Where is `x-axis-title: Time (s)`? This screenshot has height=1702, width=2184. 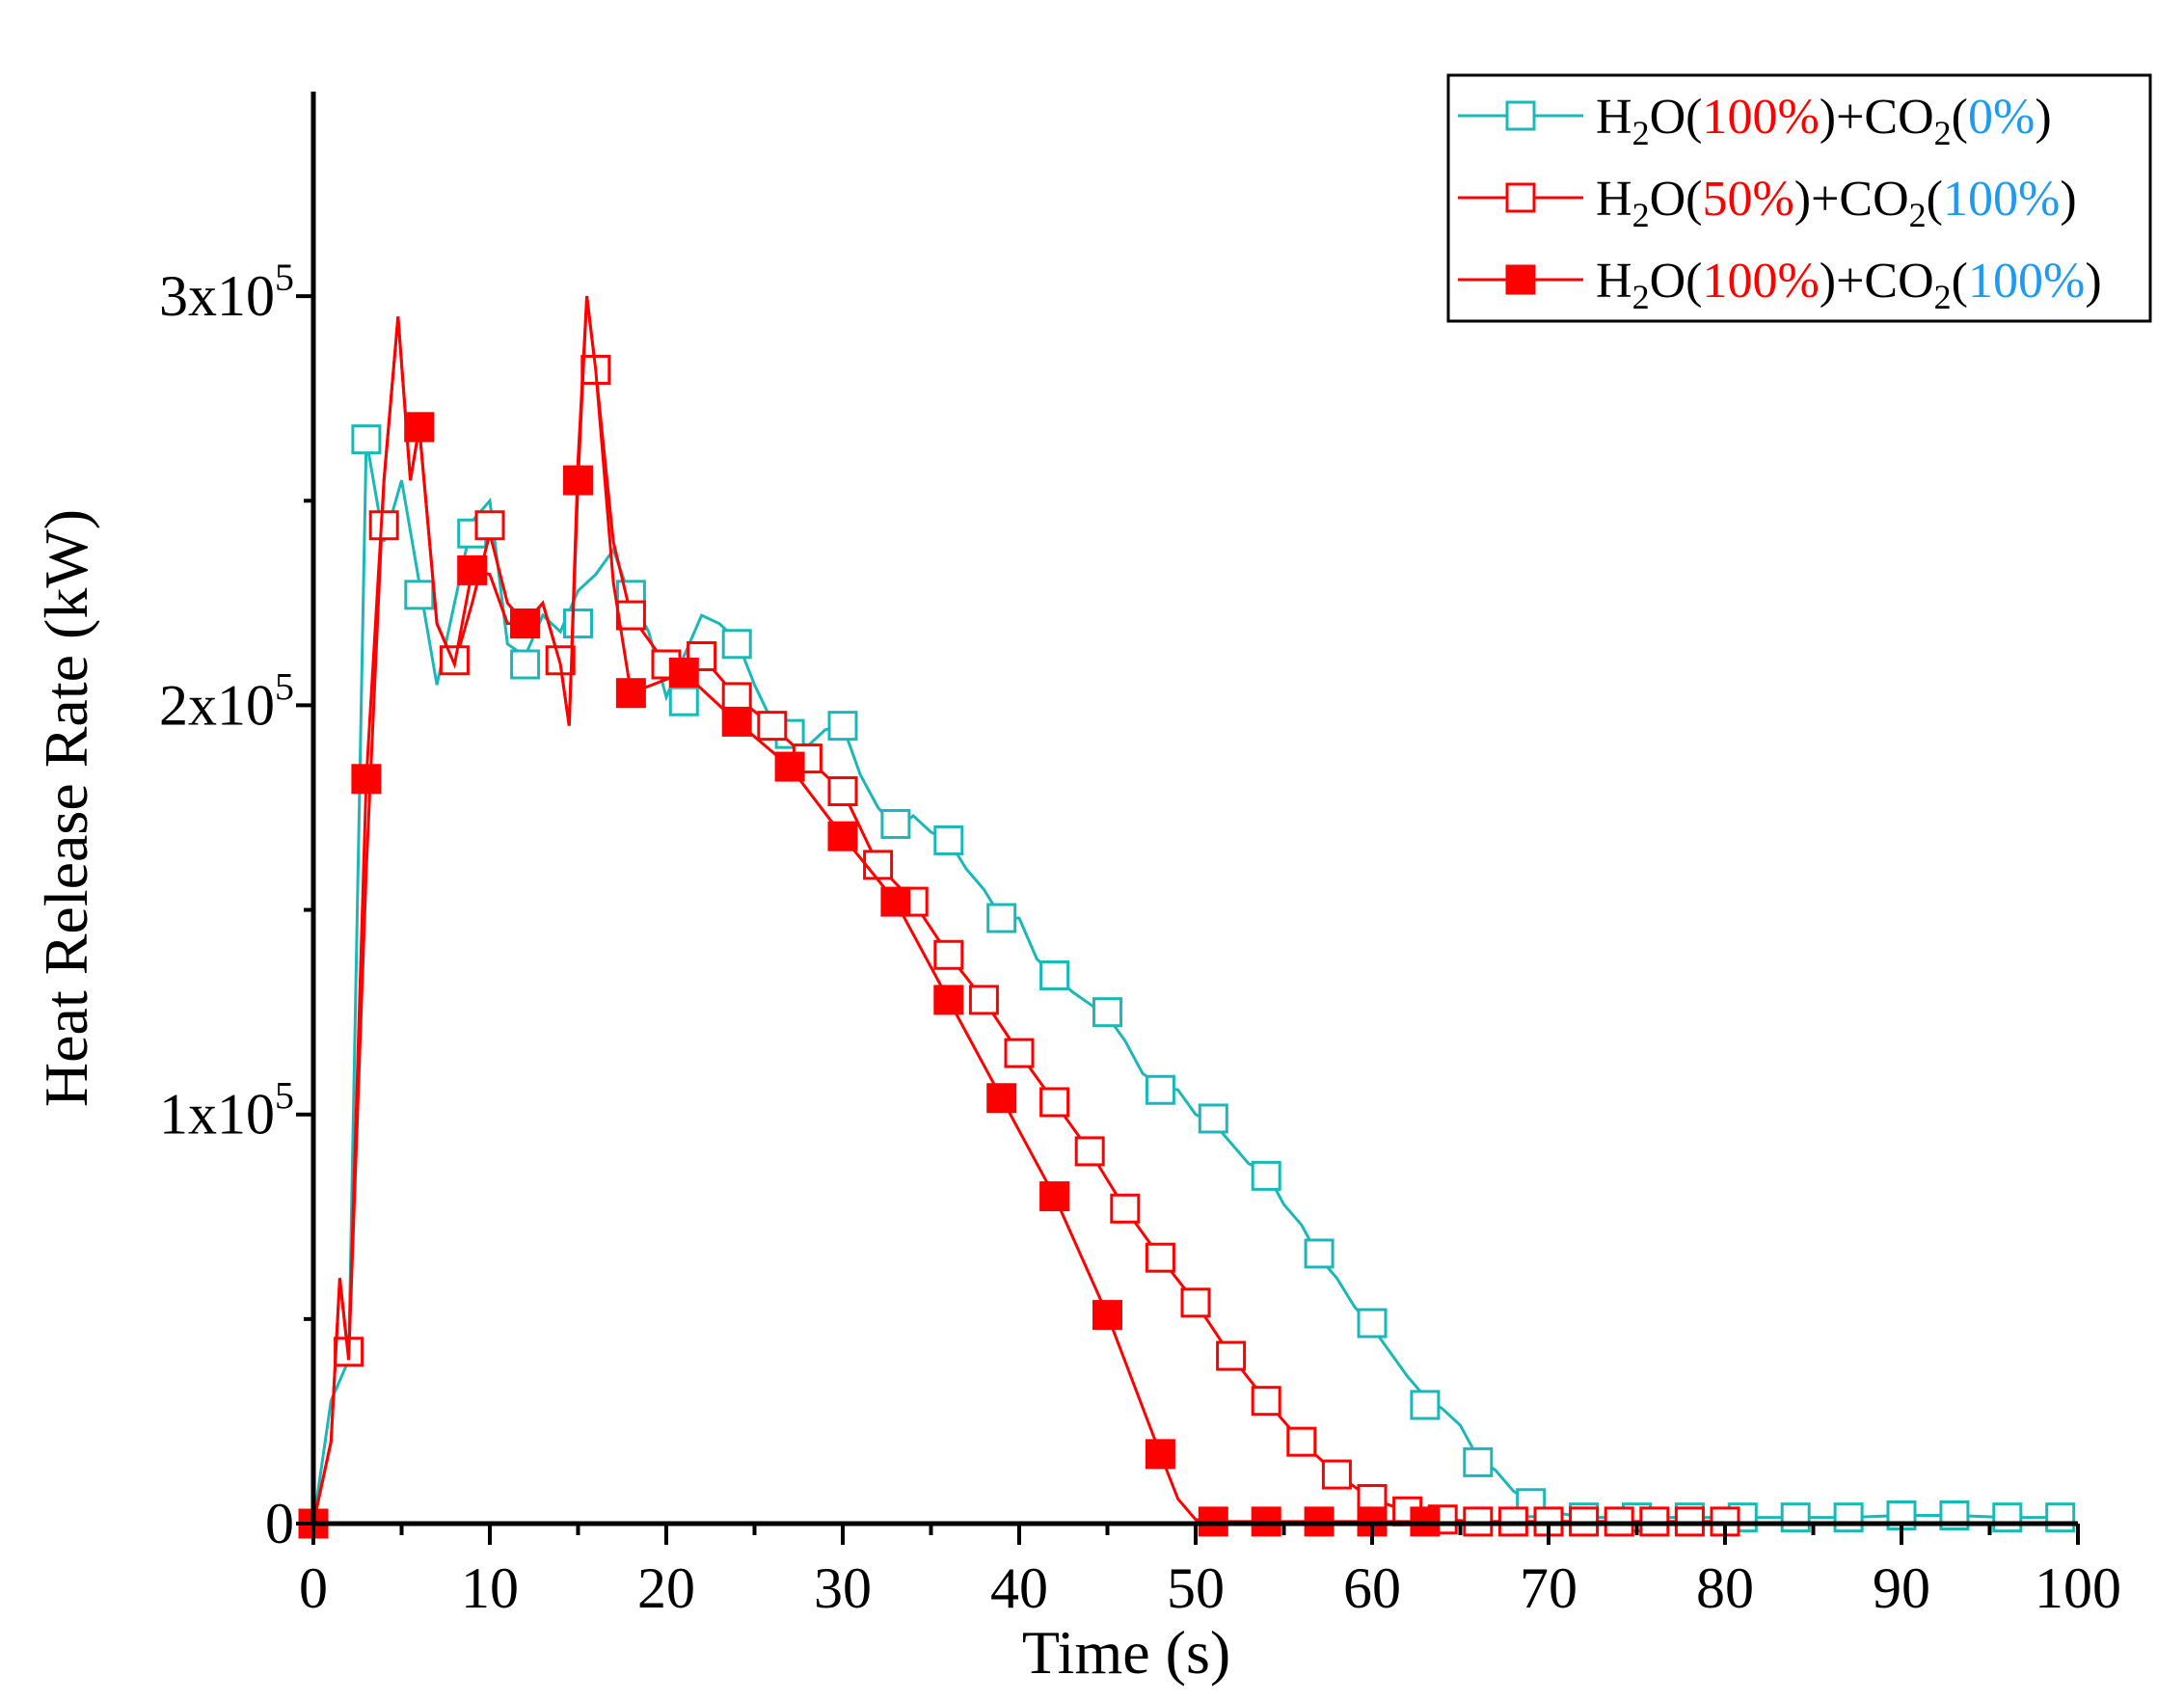
x-axis-title: Time (s) is located at coordinates (1126, 1652).